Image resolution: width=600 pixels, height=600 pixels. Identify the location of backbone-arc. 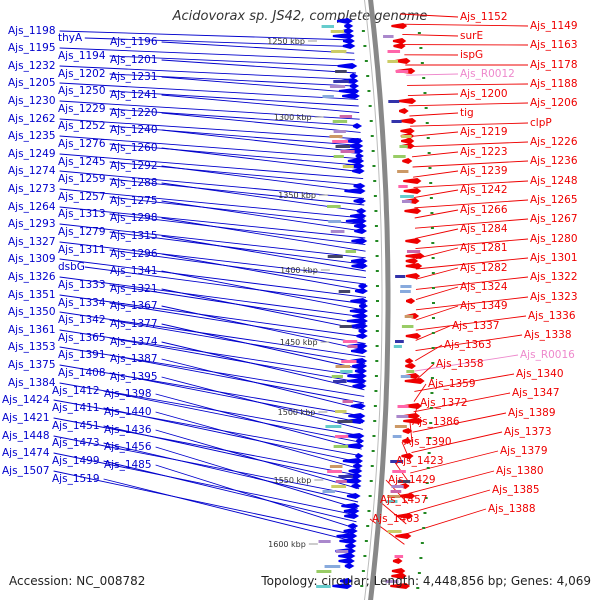
(379, 300).